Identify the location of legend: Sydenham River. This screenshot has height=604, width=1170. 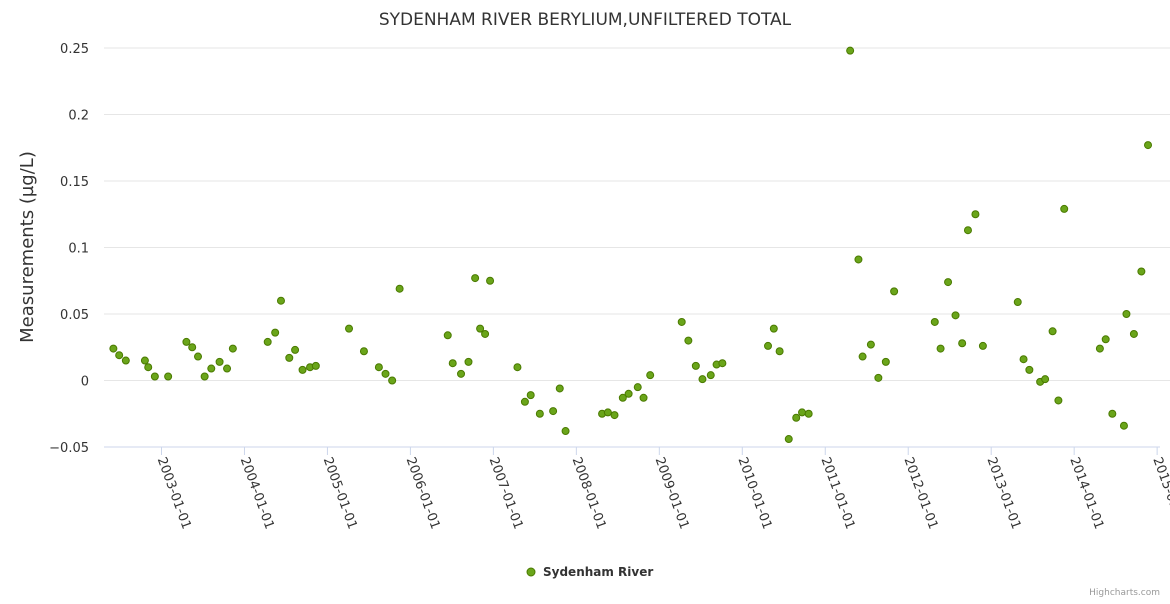
(589, 572).